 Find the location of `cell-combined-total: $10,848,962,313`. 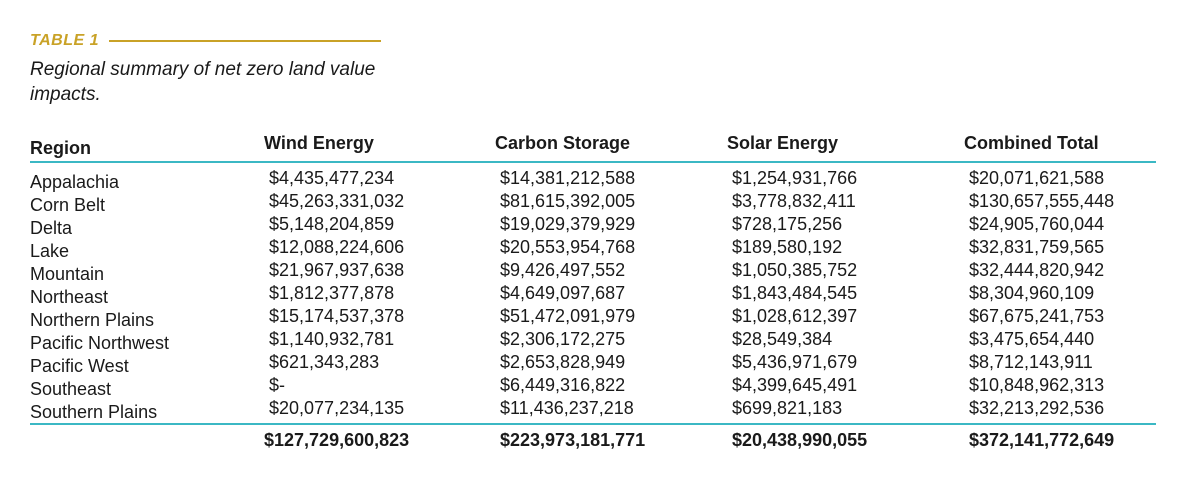

cell-combined-total: $10,848,962,313 is located at coordinates (1037, 385).